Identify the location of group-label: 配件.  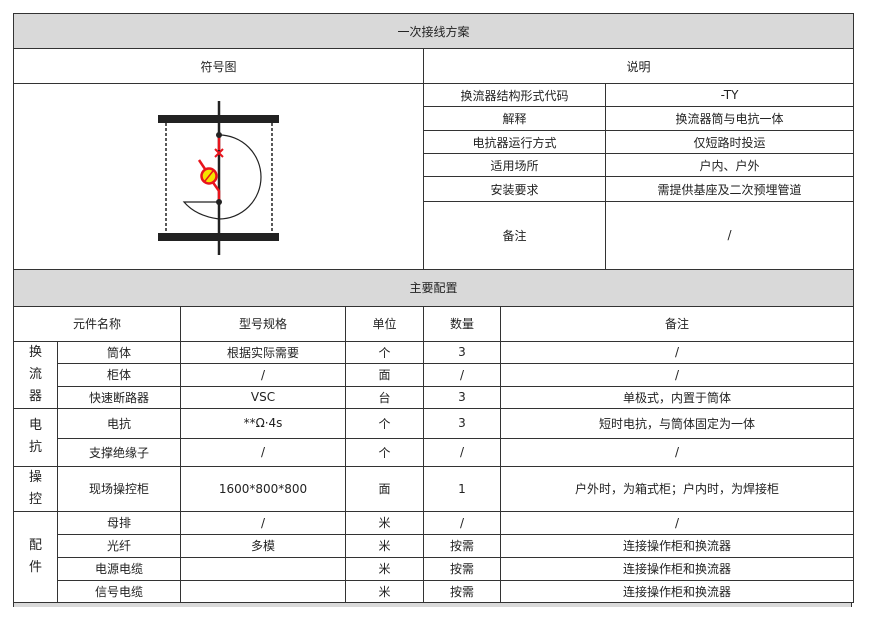
(36, 556).